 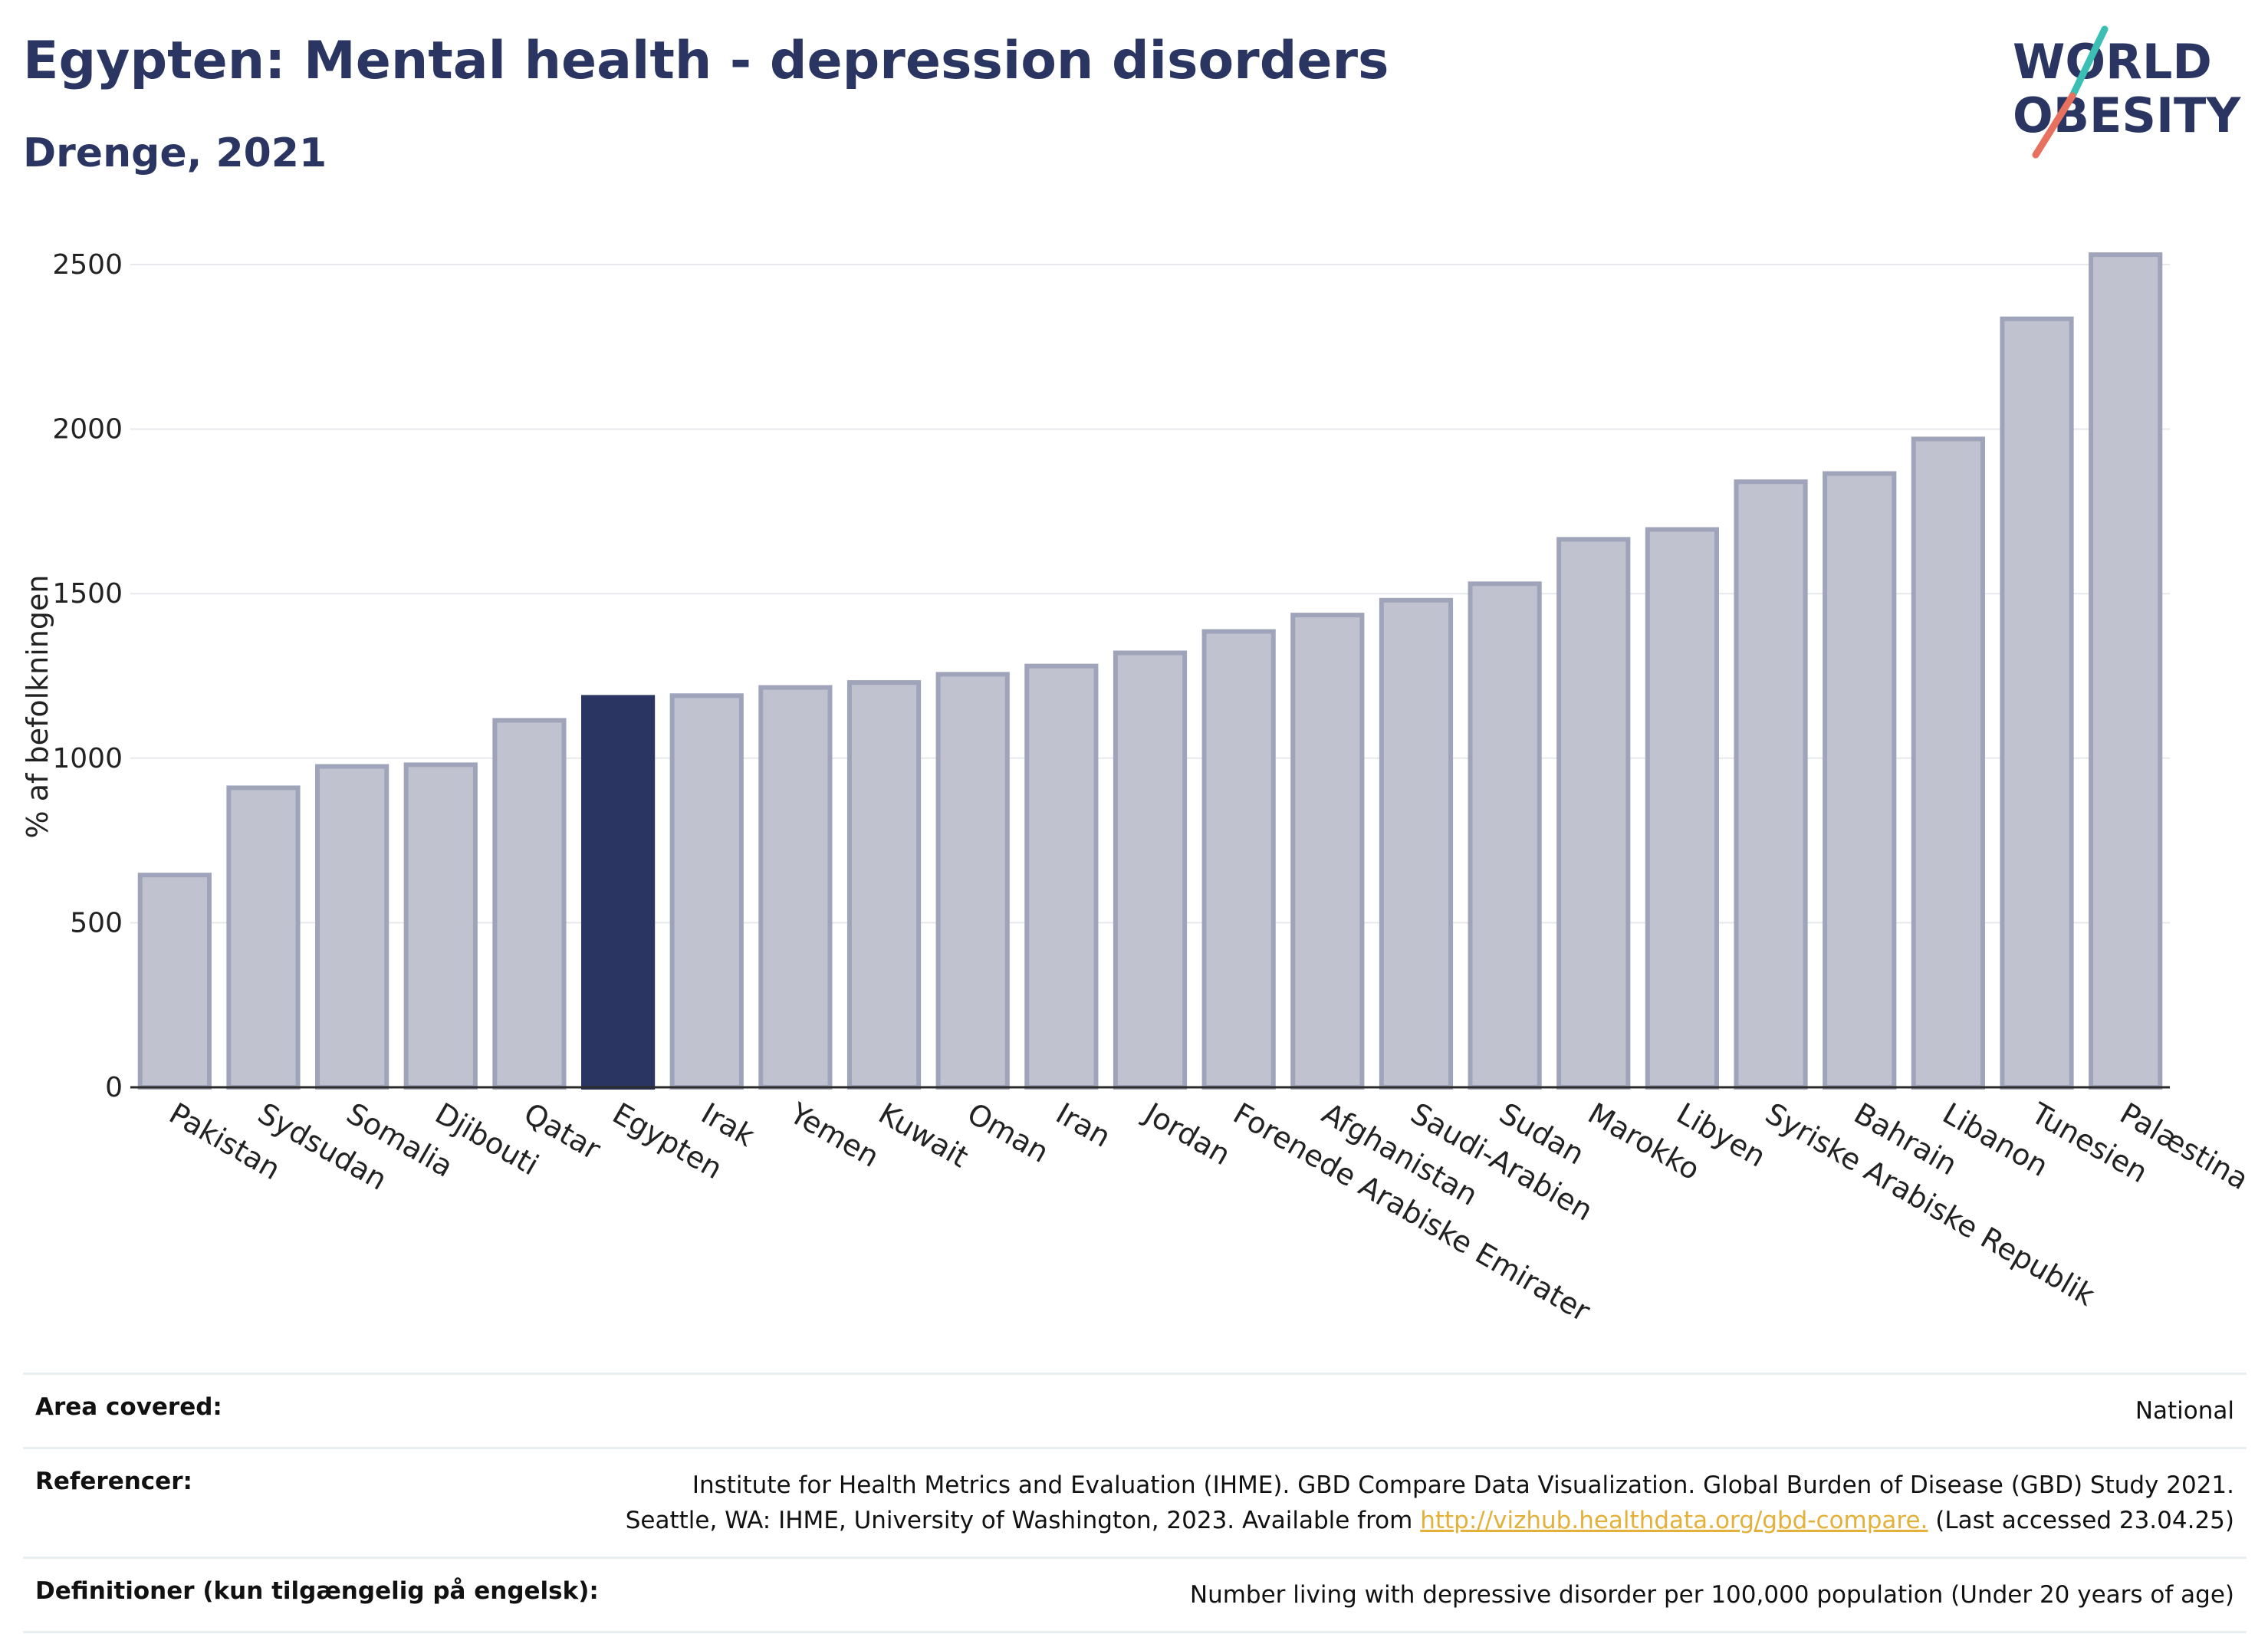 What do you see at coordinates (834, 1135) in the screenshot?
I see `x-tick-label: Yemen` at bounding box center [834, 1135].